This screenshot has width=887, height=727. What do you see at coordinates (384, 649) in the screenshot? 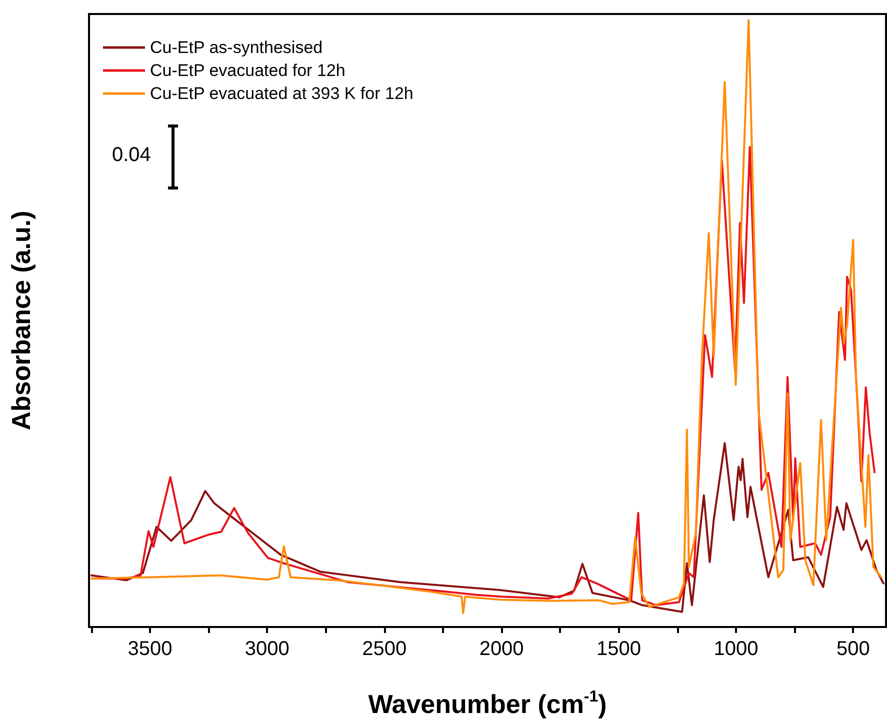
I see `x-tick-label: 2500` at bounding box center [384, 649].